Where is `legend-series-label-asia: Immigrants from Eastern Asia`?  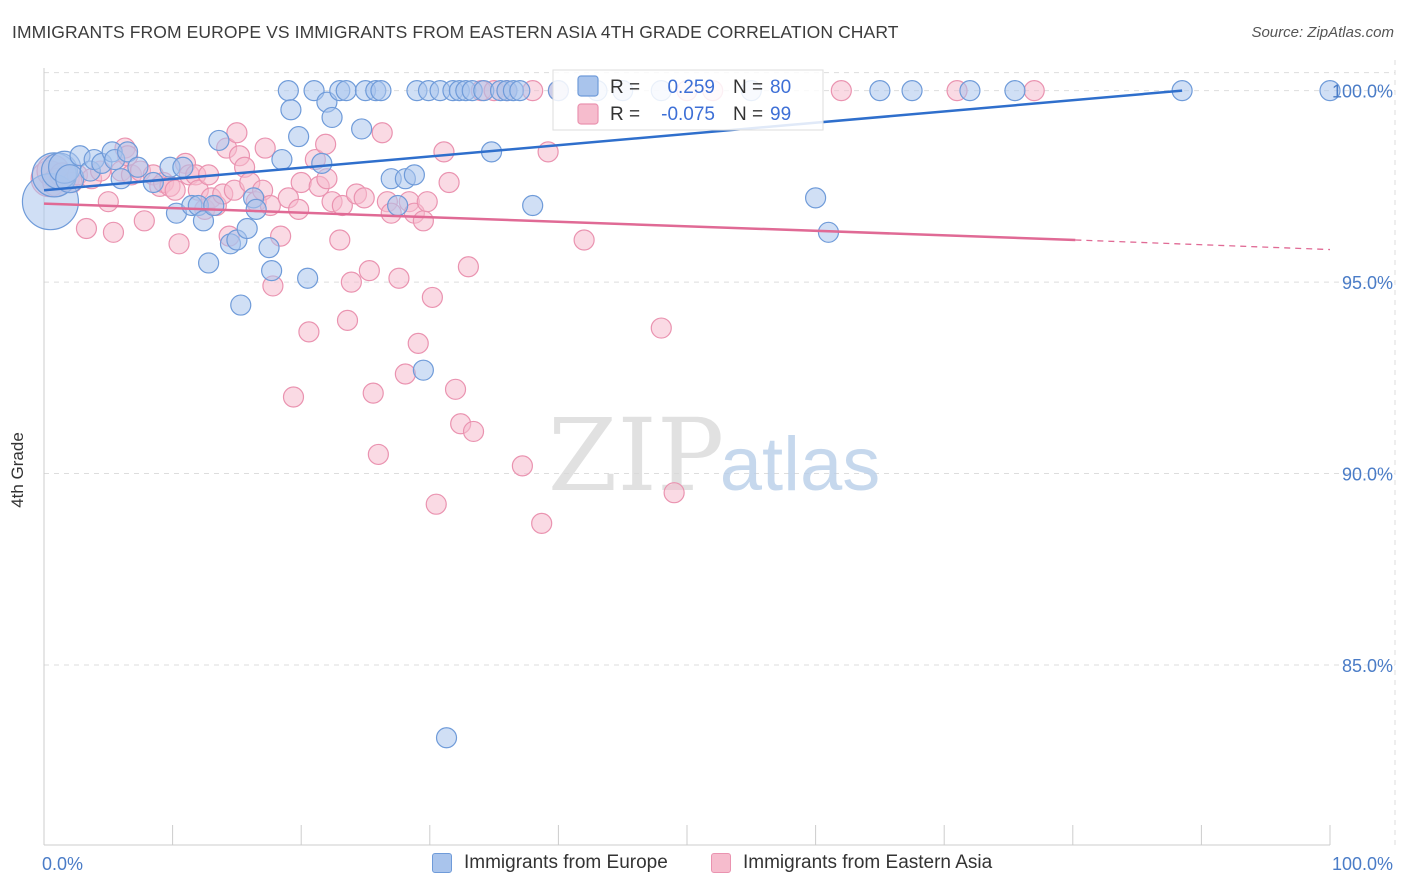 legend-series-label-asia: Immigrants from Eastern Asia is located at coordinates (868, 862).